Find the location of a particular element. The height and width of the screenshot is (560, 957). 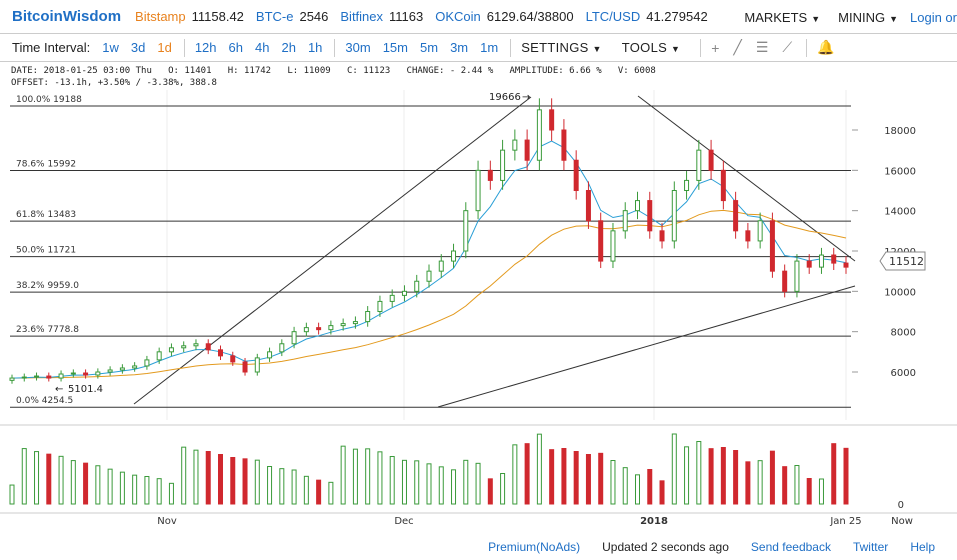

fib-level-label: 100.0% 19188 is located at coordinates (49, 100).